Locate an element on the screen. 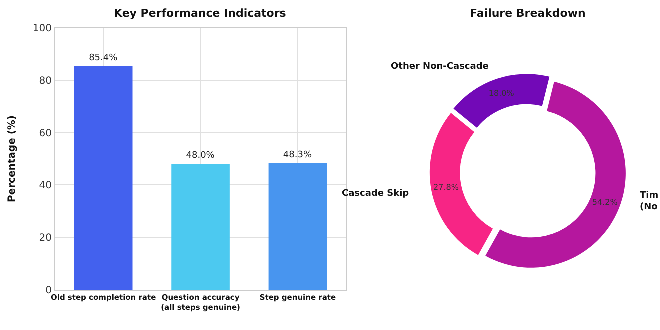  data-label: 54.2% is located at coordinates (605, 203).